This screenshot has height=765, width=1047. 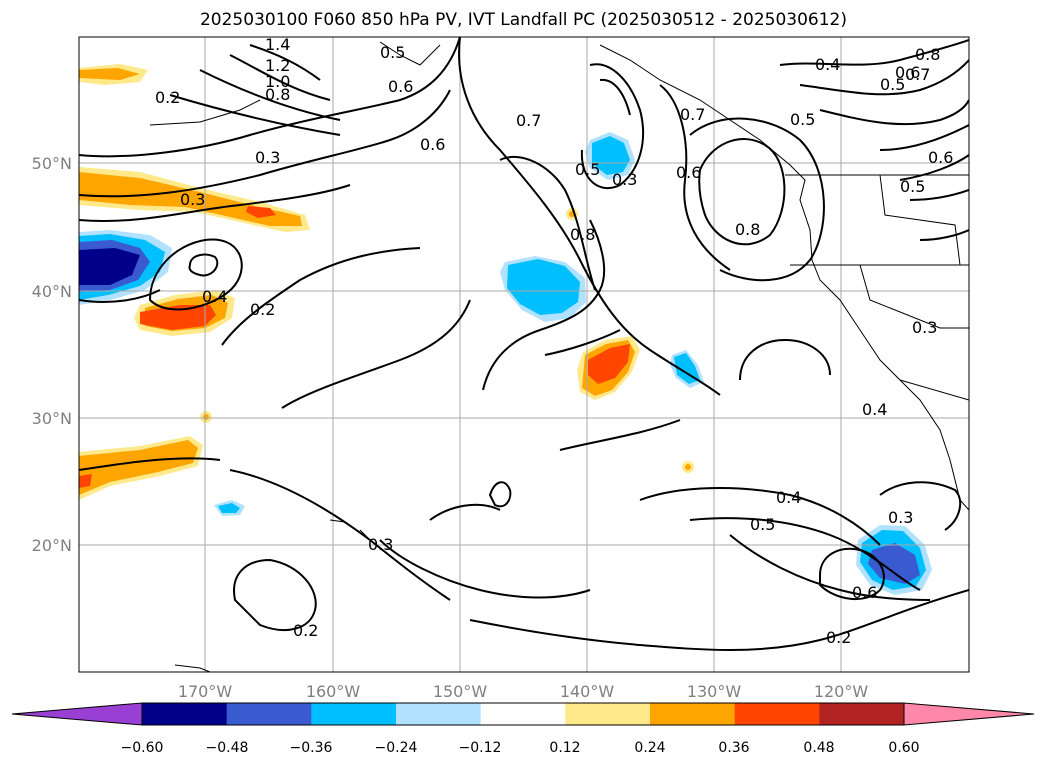 What do you see at coordinates (52, 418) in the screenshot?
I see `lat-label: 30°N` at bounding box center [52, 418].